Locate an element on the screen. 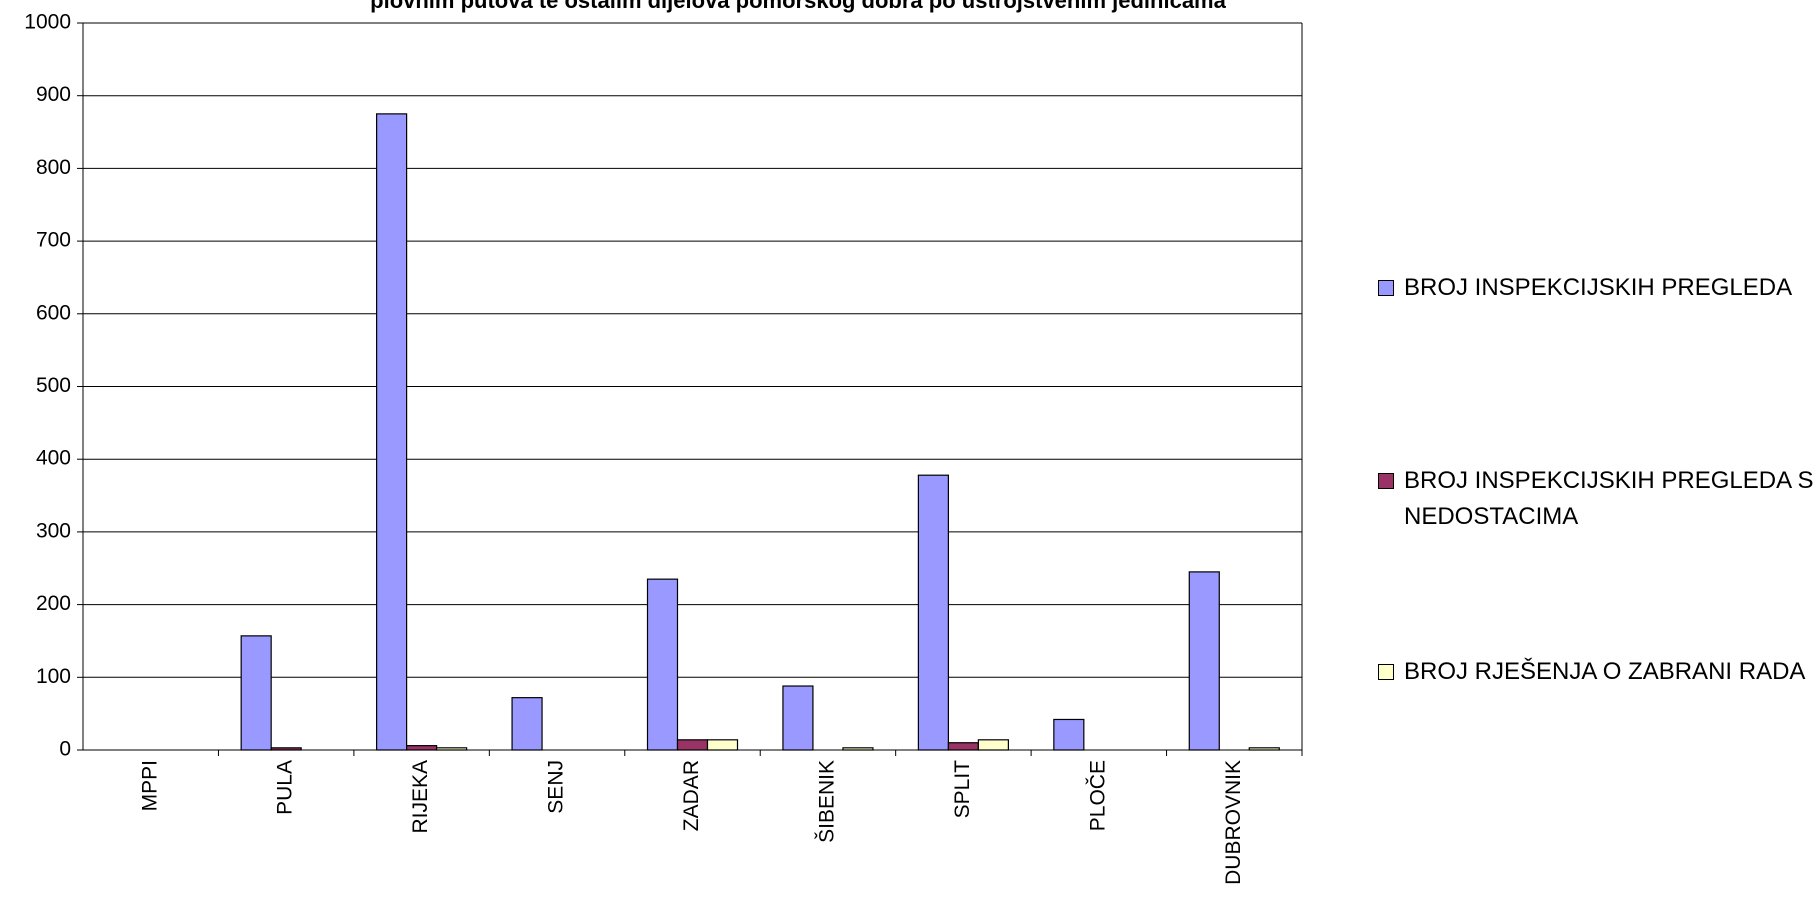 This screenshot has height=918, width=1818. y-tick-label: 300 is located at coordinates (53, 530).